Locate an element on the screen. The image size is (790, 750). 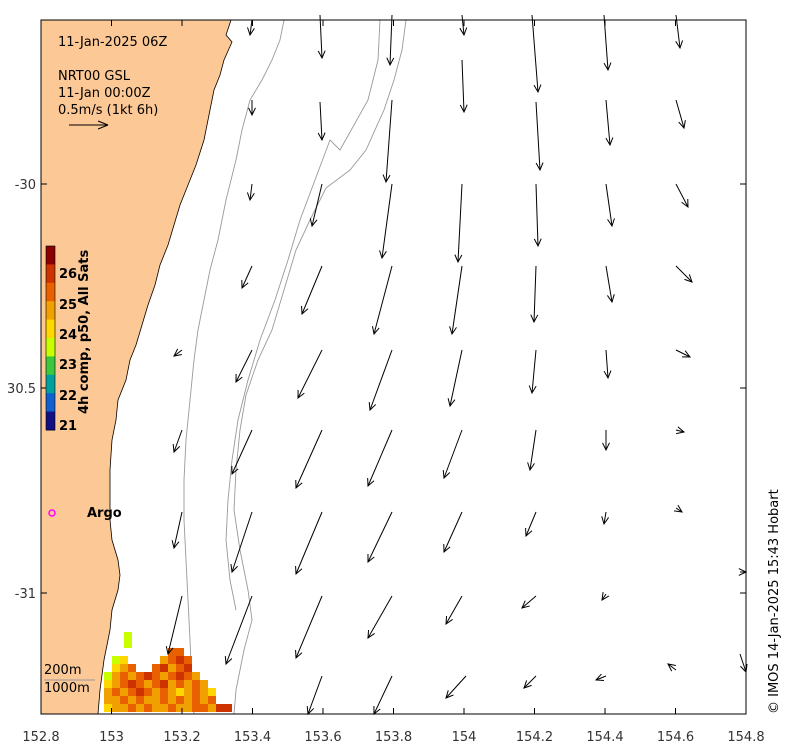
colorbar-segment is located at coordinates (50, 384).